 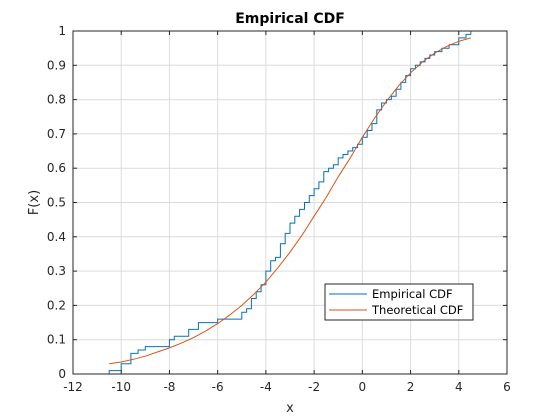 What do you see at coordinates (121, 387) in the screenshot?
I see `x-tick-label: -10` at bounding box center [121, 387].